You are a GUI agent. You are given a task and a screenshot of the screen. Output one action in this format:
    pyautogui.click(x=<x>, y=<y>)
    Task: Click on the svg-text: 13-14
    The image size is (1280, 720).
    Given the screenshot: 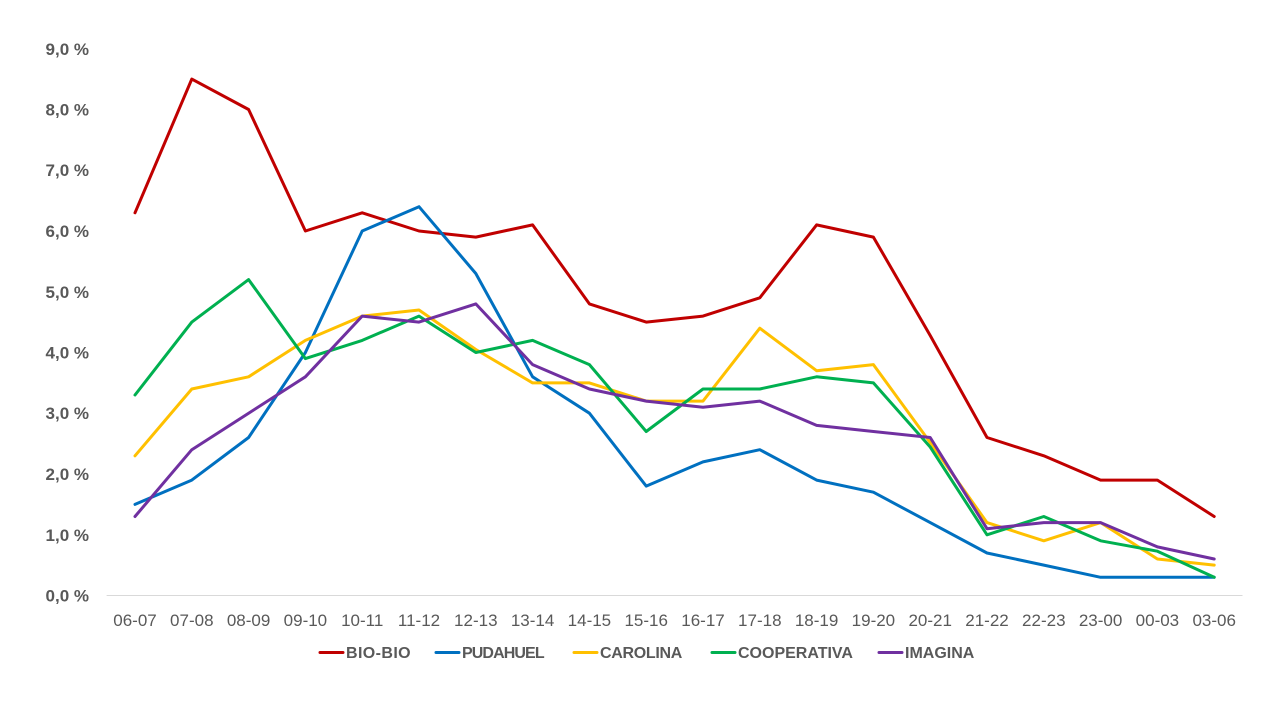 What is the action you would take?
    pyautogui.click(x=532, y=620)
    